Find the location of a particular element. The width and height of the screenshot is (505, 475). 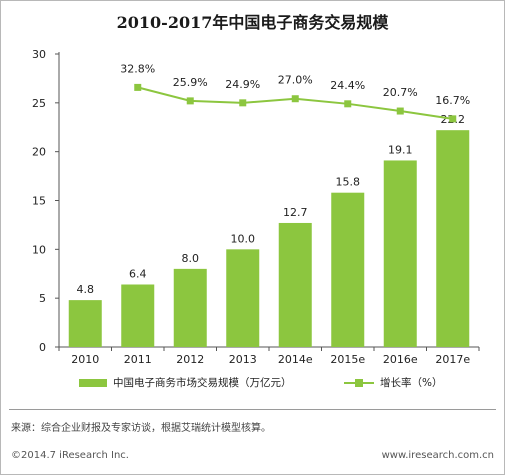

copyright-text: ©2014.7 iResearch Inc. is located at coordinates (70, 455).